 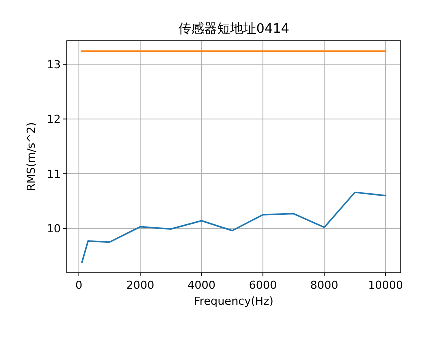 What do you see at coordinates (79, 285) in the screenshot?
I see `x-tick-label: 0` at bounding box center [79, 285].